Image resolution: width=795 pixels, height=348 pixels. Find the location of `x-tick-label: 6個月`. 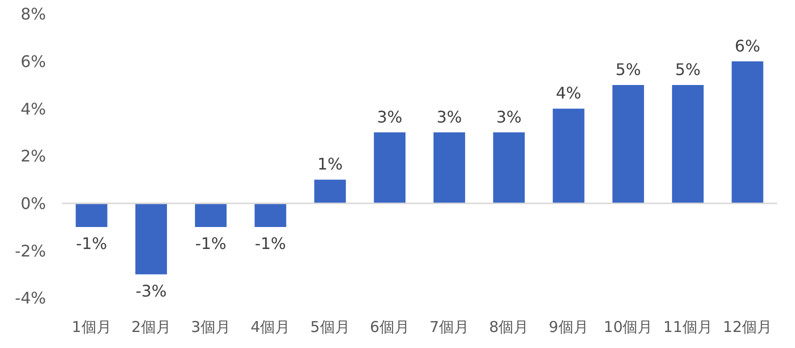

x-tick-label: 6個月 is located at coordinates (390, 327).